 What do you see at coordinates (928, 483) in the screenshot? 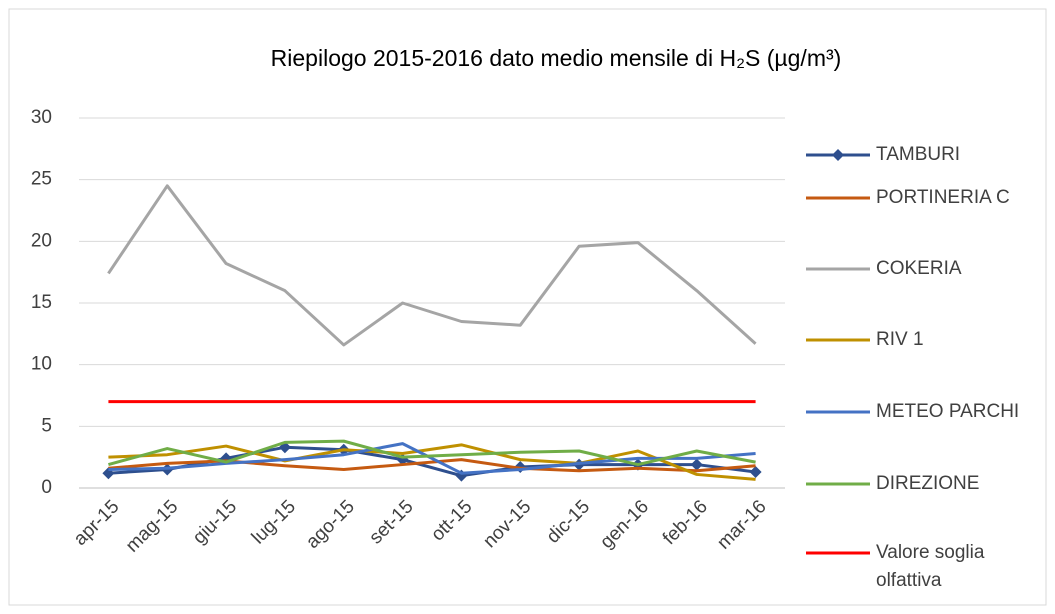
I see `legend-label: DIREZIONE` at bounding box center [928, 483].